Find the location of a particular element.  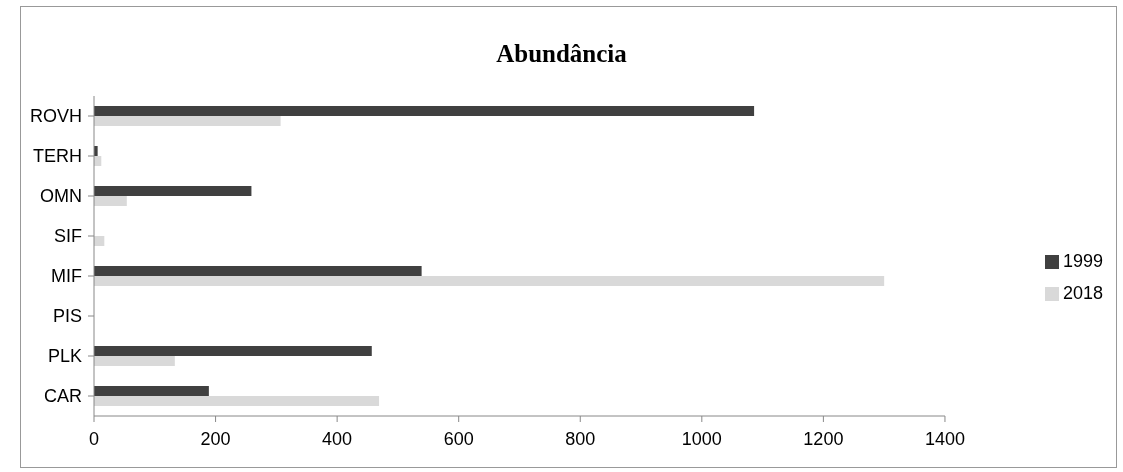

x-tick-label: 400 is located at coordinates (337, 438).